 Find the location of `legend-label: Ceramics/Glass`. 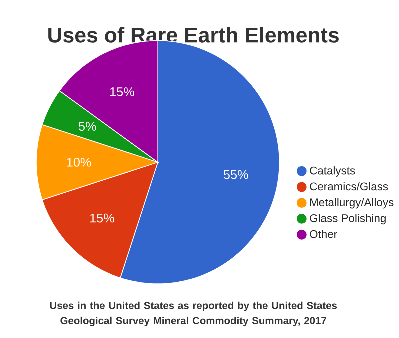

legend-label: Ceramics/Glass is located at coordinates (349, 186).